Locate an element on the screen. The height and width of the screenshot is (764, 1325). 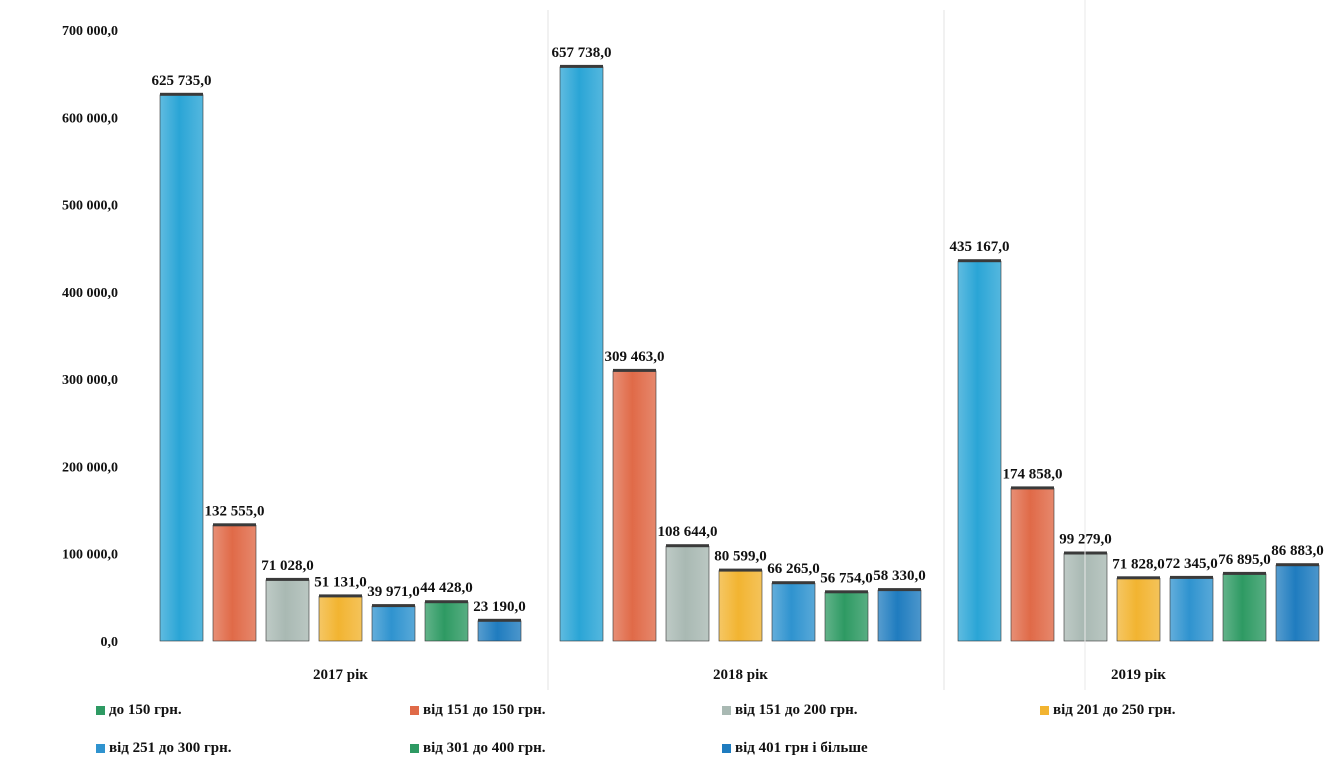
y-tick-label: 600 000,0 is located at coordinates (90, 118).